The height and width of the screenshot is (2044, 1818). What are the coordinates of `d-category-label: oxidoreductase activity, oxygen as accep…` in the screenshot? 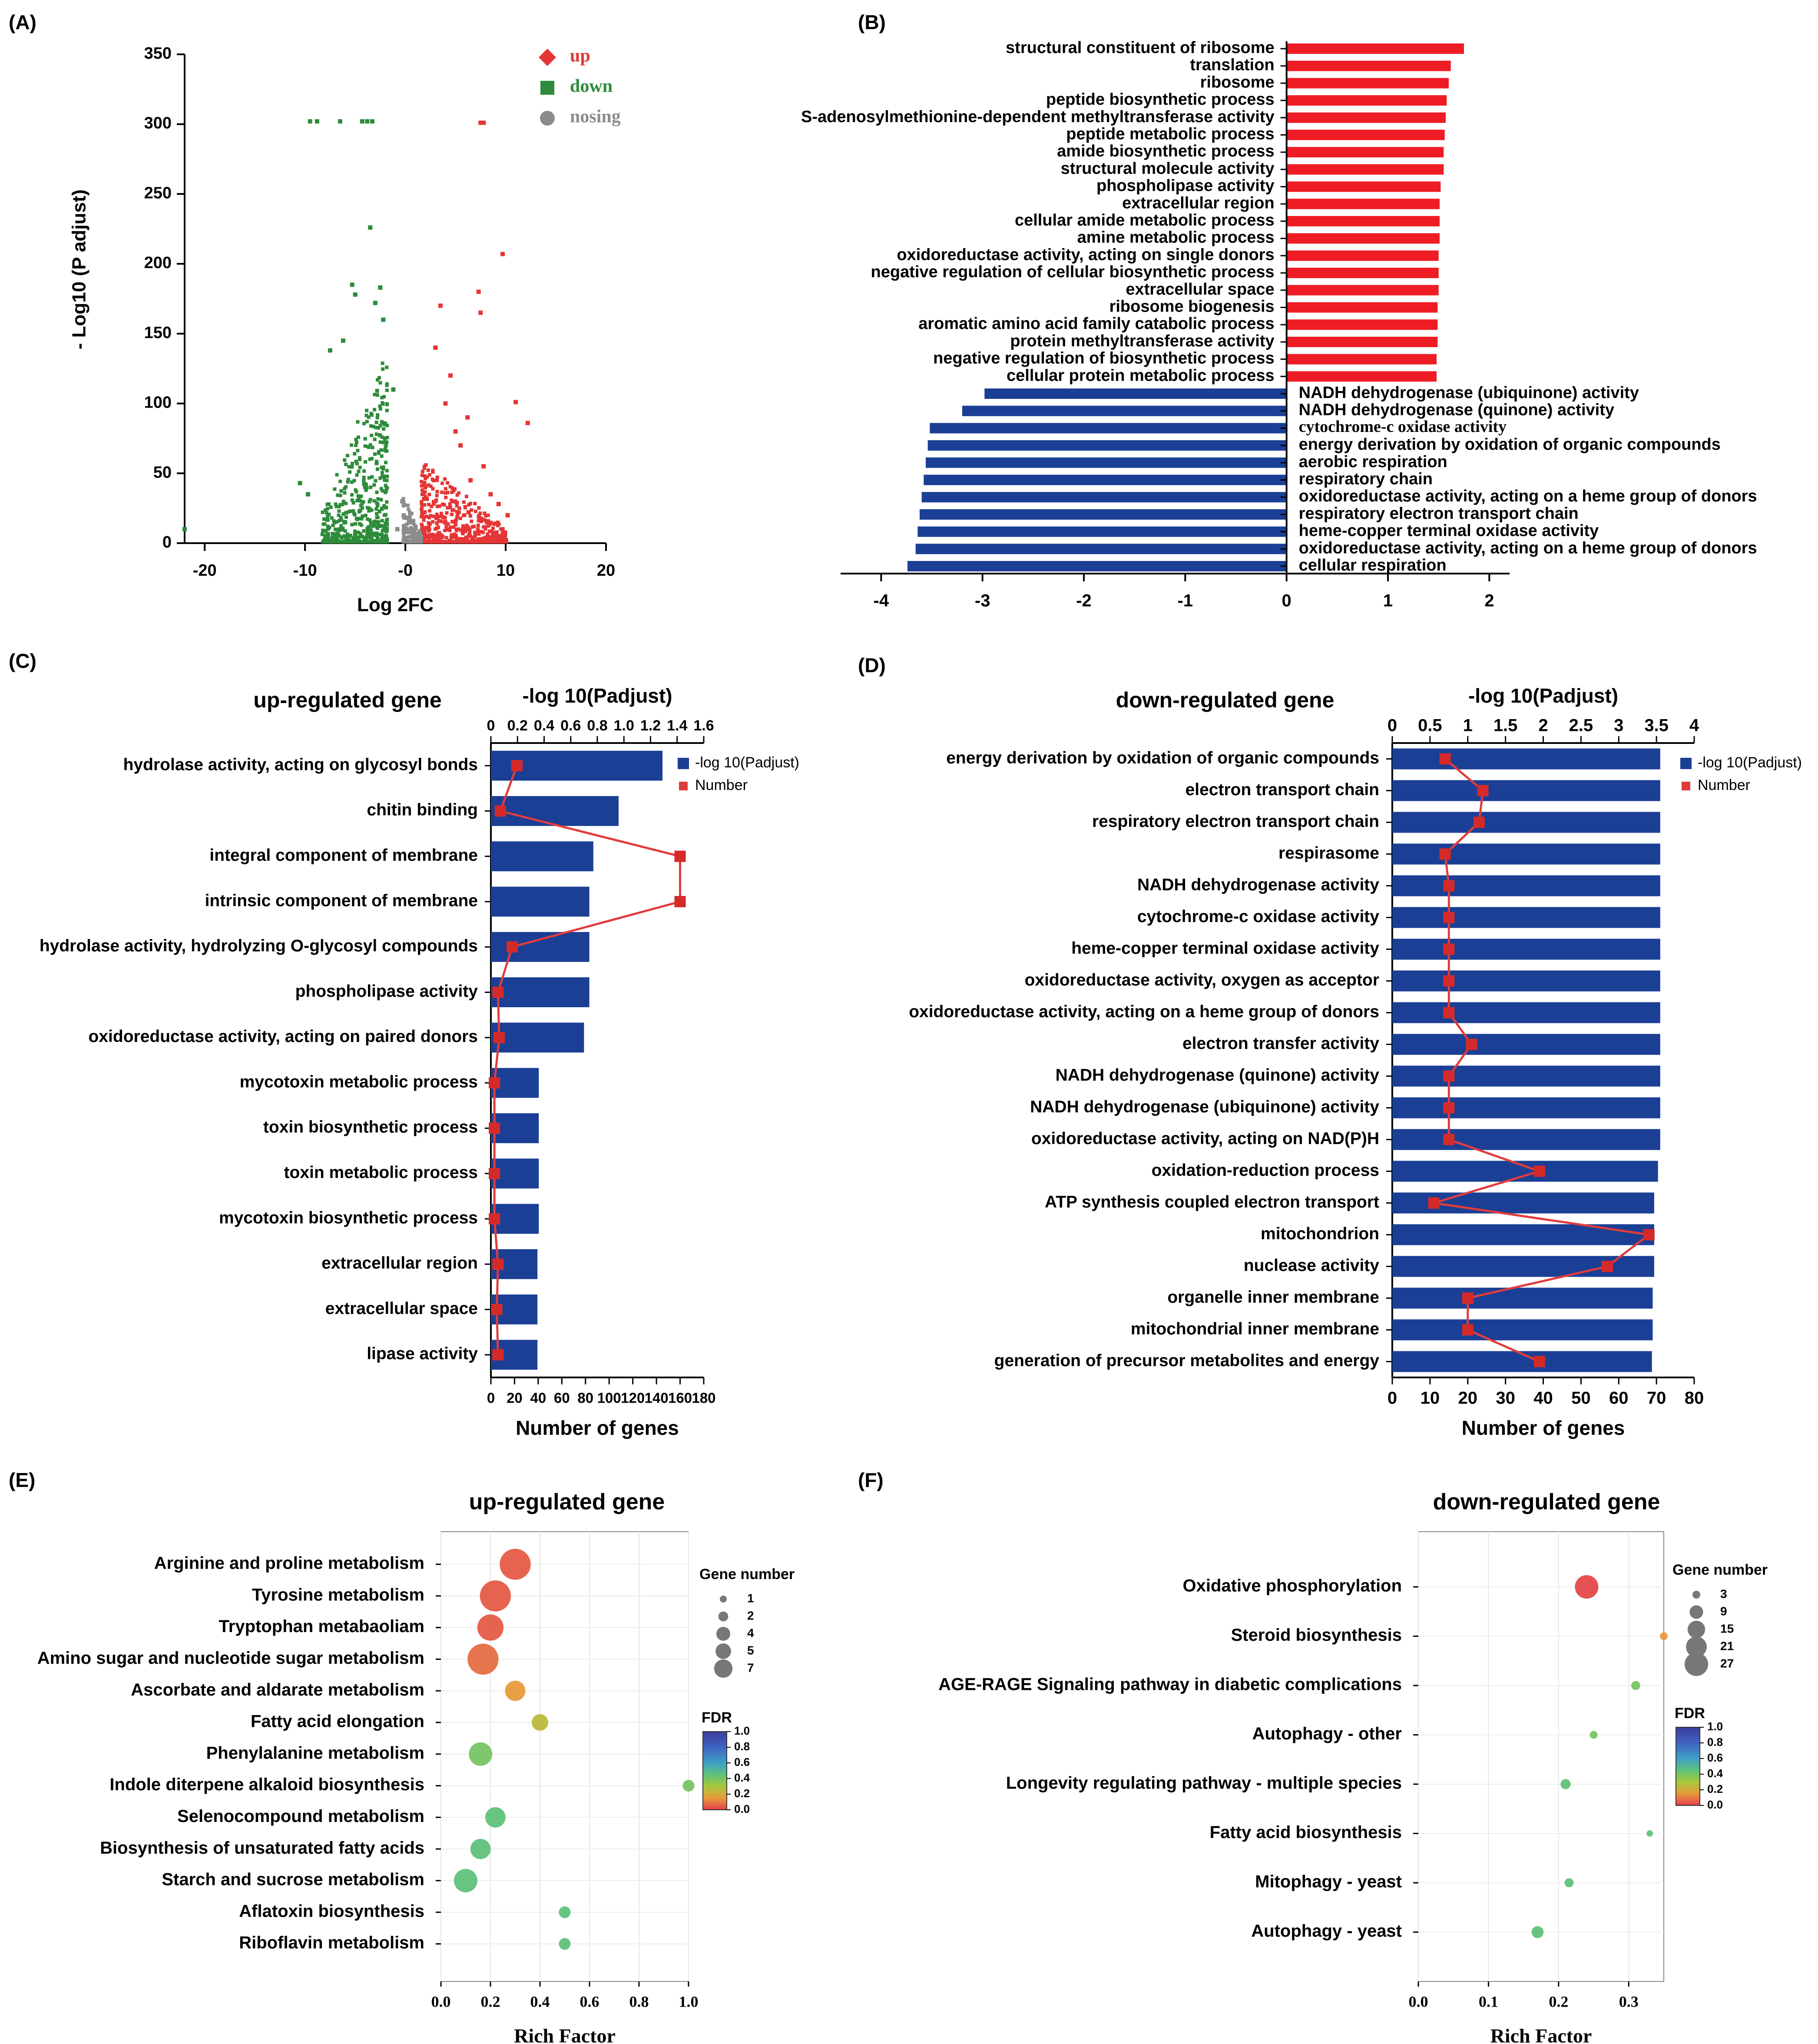 It's located at (1202, 980).